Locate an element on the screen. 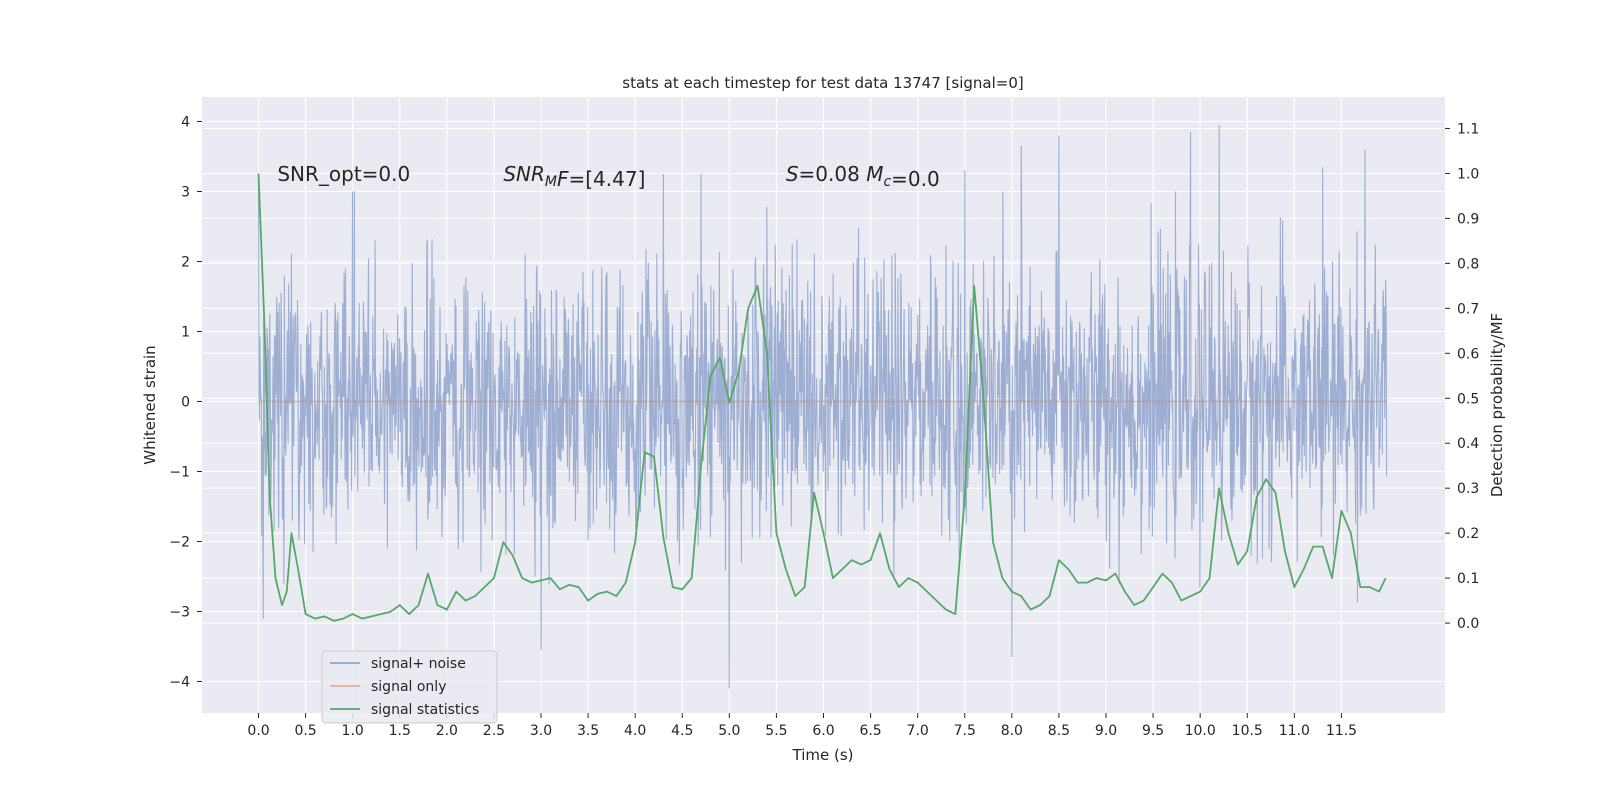  x-tick-label-4: 2.0 is located at coordinates (447, 731).